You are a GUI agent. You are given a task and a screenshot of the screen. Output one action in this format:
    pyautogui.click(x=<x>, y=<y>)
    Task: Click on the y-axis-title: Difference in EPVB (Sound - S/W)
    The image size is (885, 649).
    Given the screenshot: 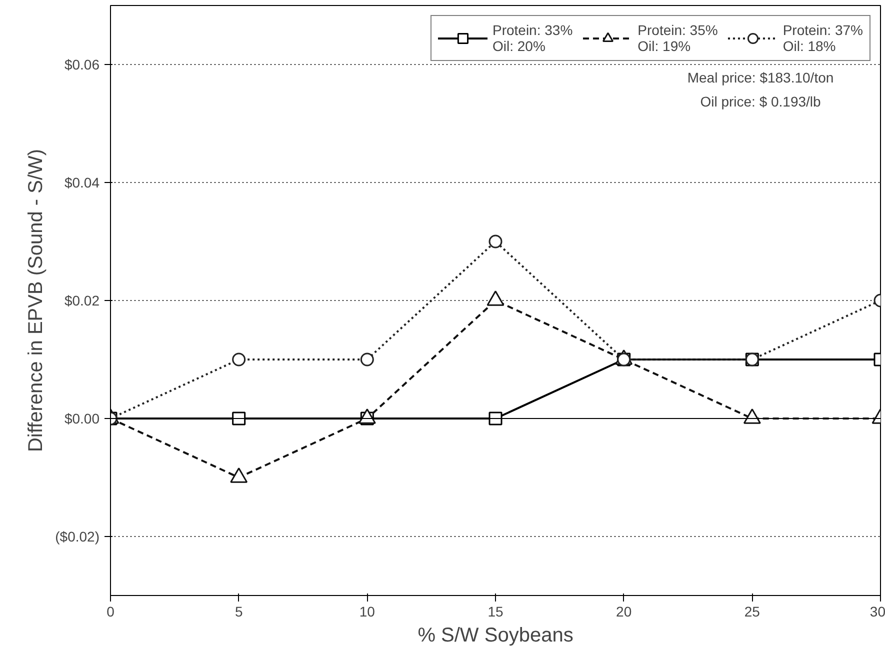 What is the action you would take?
    pyautogui.click(x=36, y=300)
    